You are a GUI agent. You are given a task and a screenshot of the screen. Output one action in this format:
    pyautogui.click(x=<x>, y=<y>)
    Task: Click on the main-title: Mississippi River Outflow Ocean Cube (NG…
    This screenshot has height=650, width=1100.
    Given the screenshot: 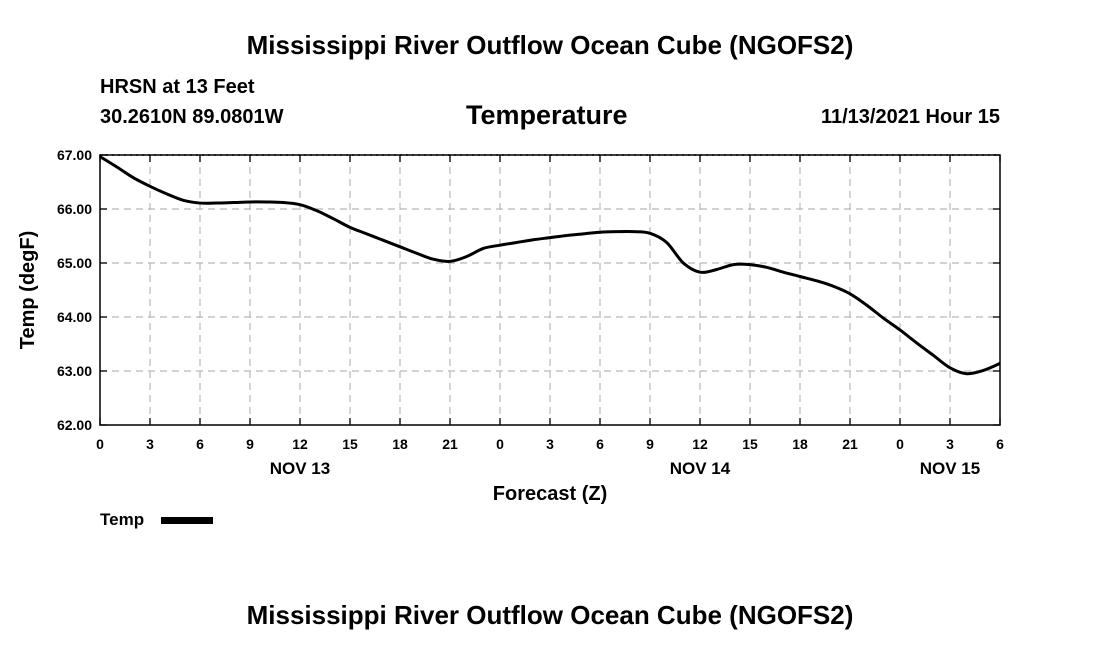 What is the action you would take?
    pyautogui.click(x=550, y=45)
    